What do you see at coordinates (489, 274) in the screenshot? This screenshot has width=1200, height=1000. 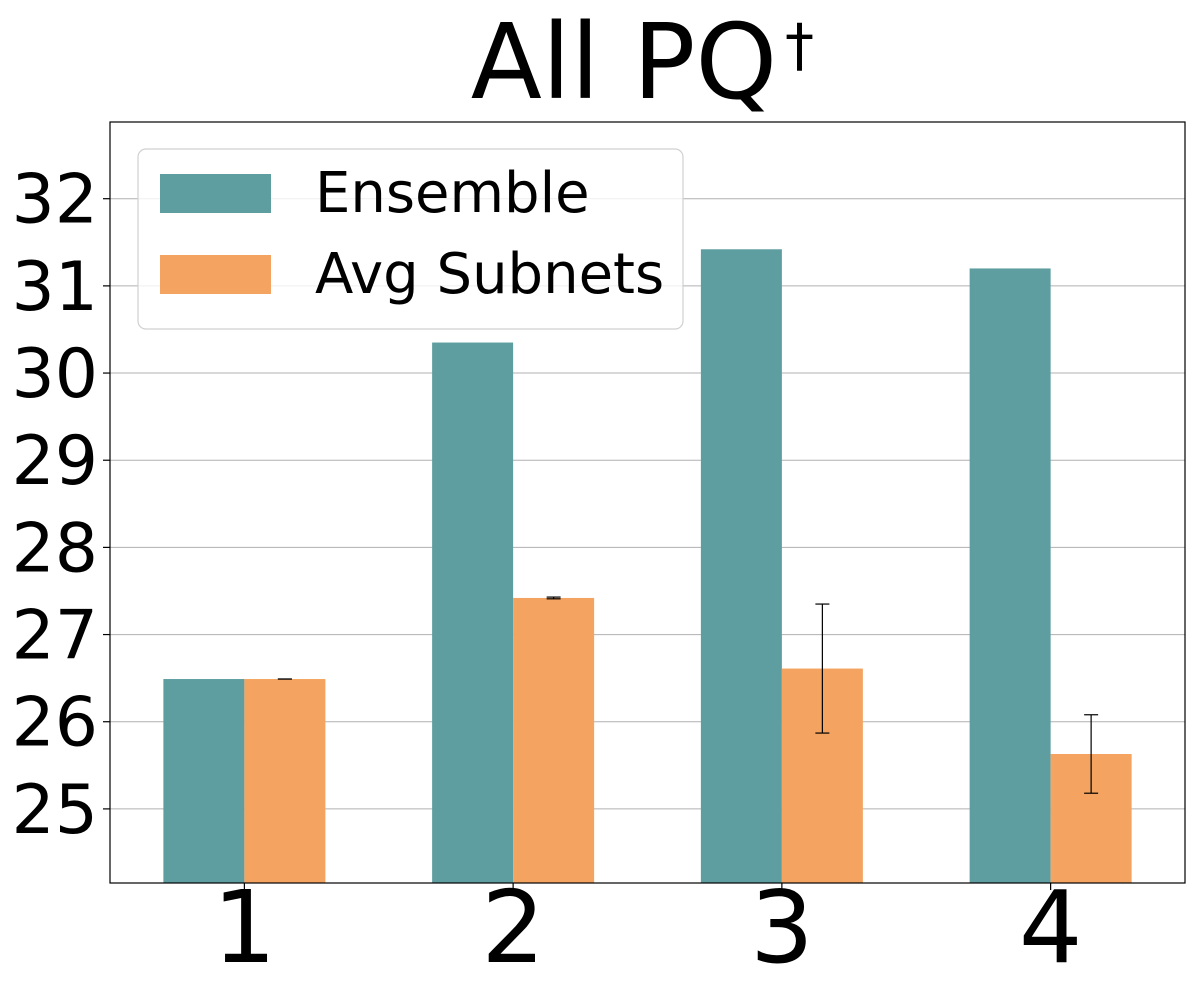 I see `legend-label: Avg Subnets` at bounding box center [489, 274].